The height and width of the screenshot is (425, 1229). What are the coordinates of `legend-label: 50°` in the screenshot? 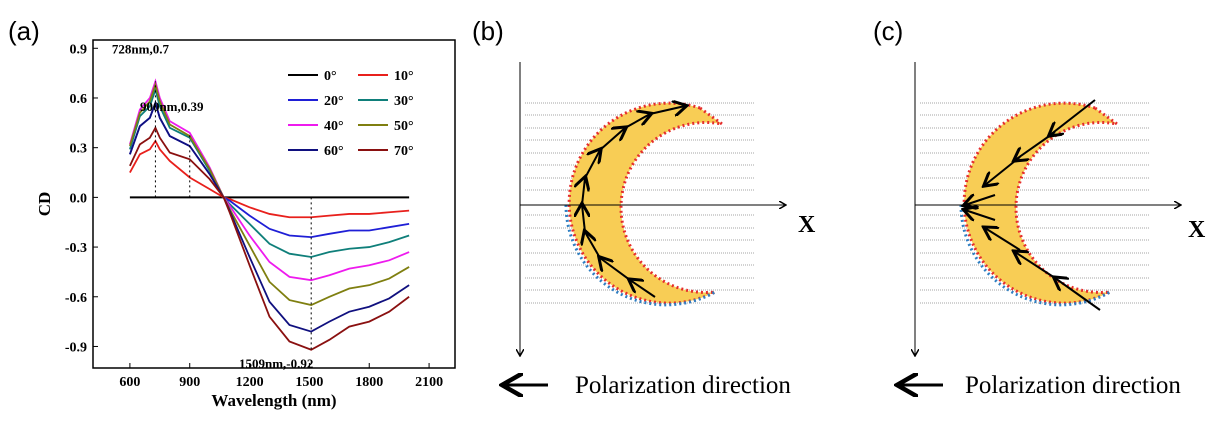 It's located at (404, 126).